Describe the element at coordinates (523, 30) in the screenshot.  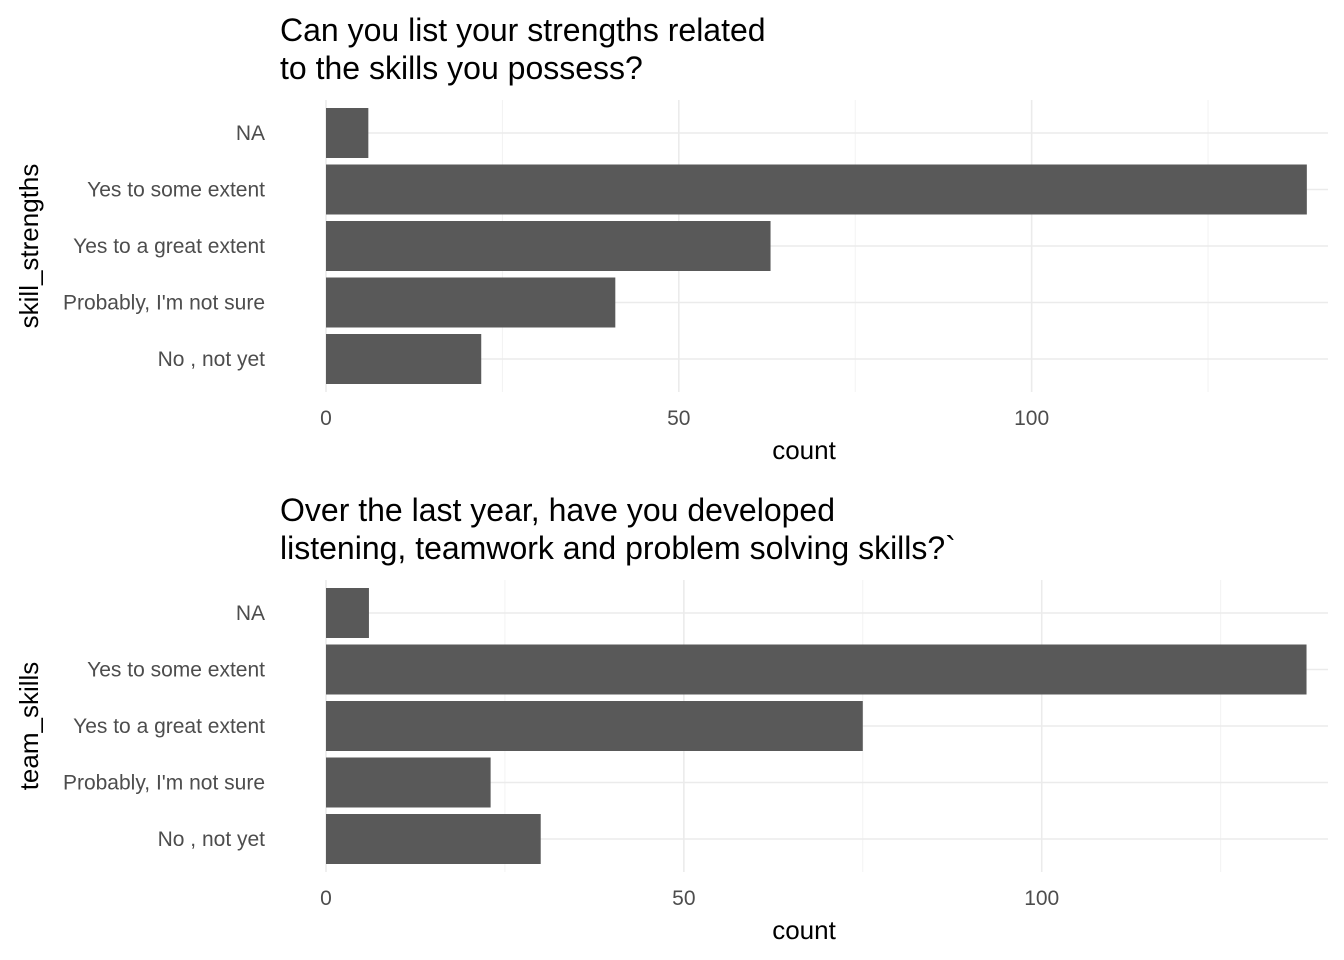
I see `chart-title-line-1: Can you list your strengths related` at that location.